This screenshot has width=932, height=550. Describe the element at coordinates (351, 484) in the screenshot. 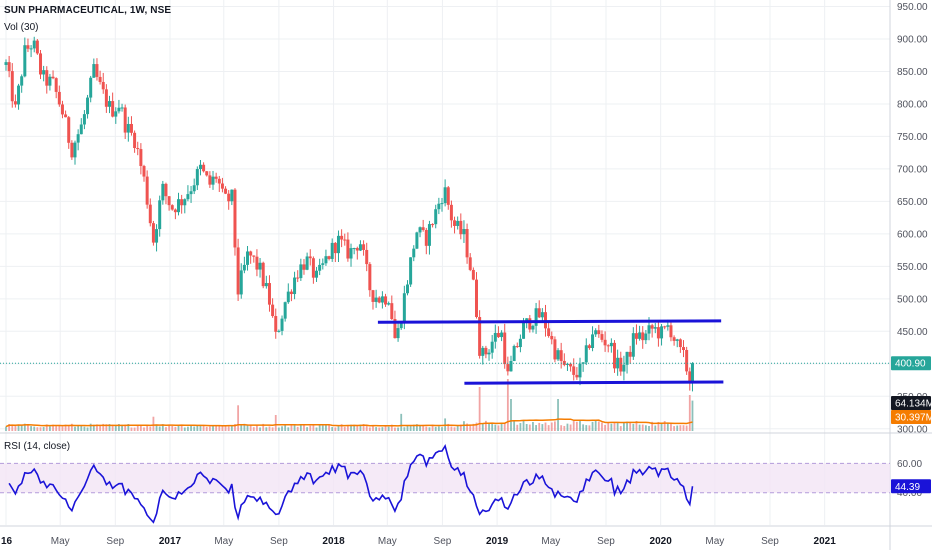

I see `rsi-line` at that location.